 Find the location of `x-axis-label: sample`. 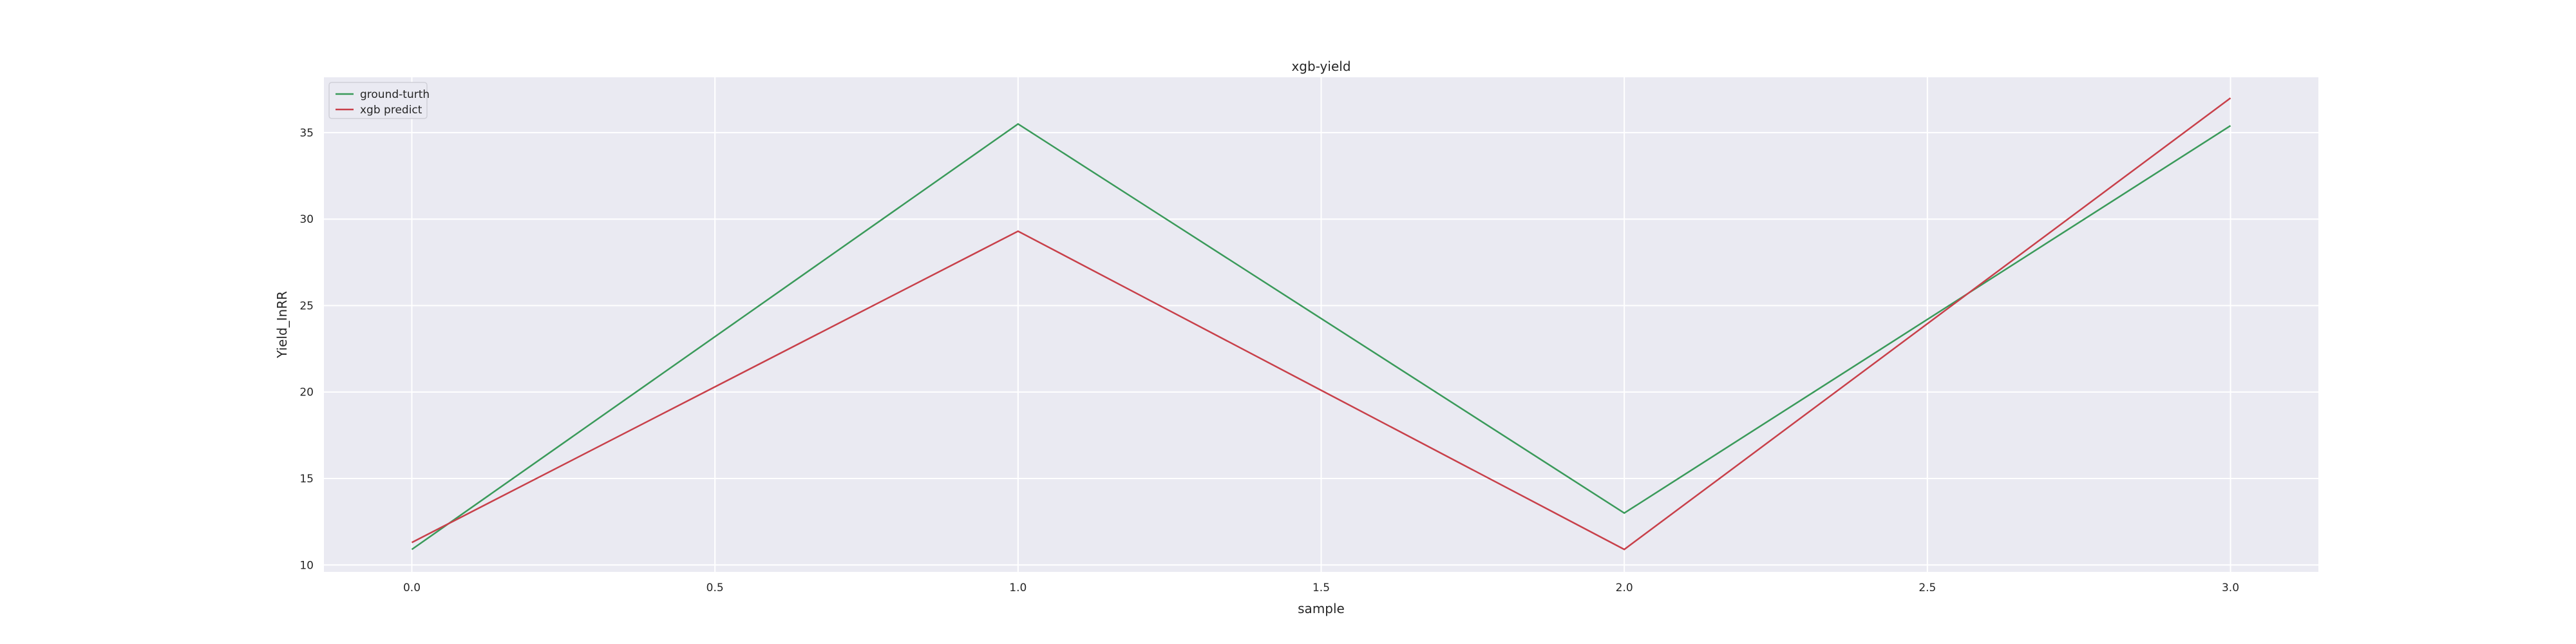

x-axis-label: sample is located at coordinates (1321, 608).